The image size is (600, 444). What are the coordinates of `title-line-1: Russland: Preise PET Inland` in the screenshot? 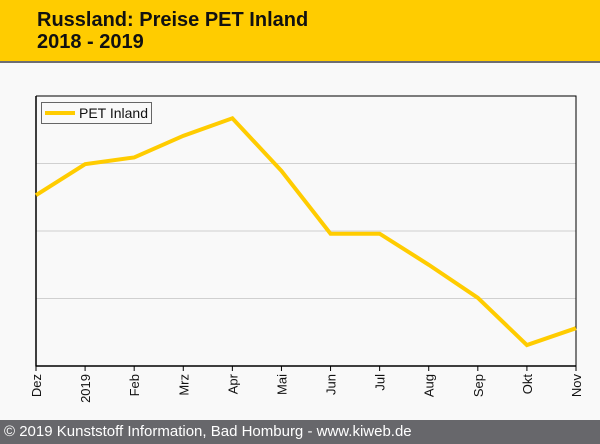 It's located at (173, 20).